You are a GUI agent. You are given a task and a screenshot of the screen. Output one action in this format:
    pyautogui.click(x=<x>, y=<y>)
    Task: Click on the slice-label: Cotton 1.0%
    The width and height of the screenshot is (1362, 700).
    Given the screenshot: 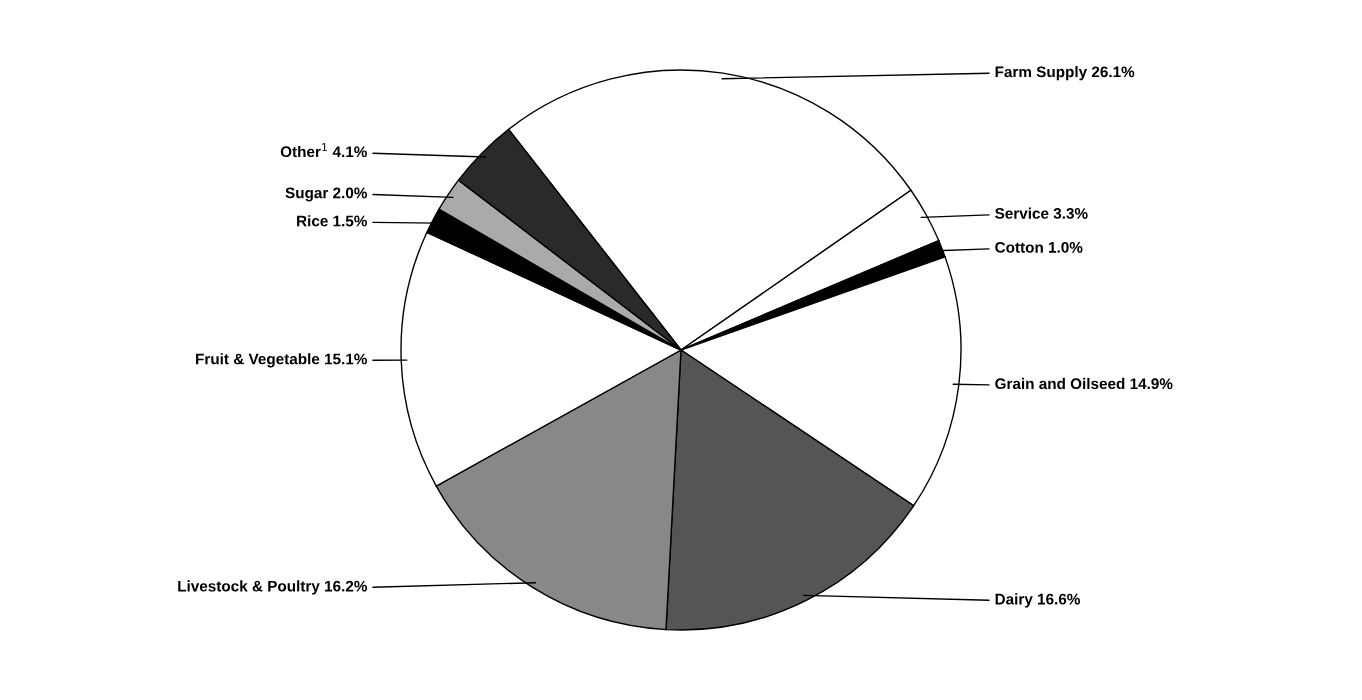 What is the action you would take?
    pyautogui.click(x=1039, y=247)
    